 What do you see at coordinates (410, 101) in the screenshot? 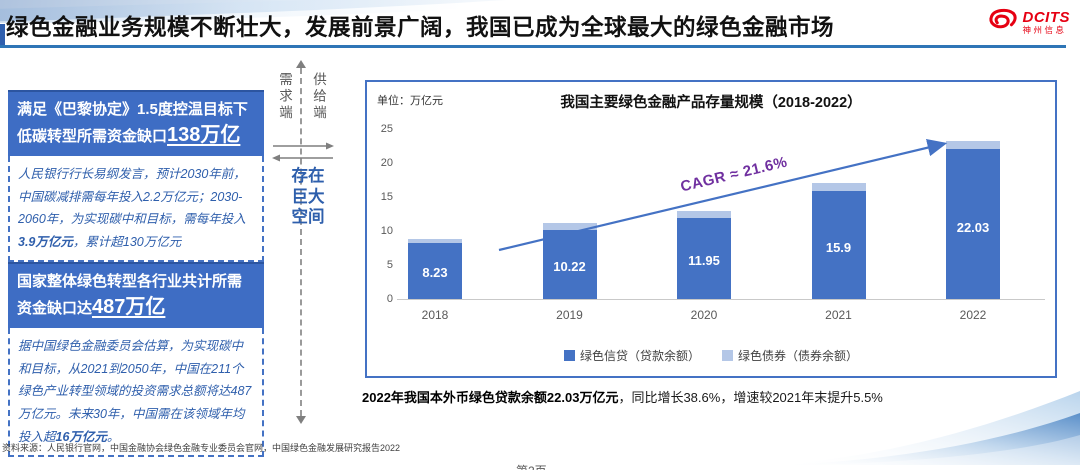
I see `chart-unit-label: 单位：万亿元` at bounding box center [410, 101].